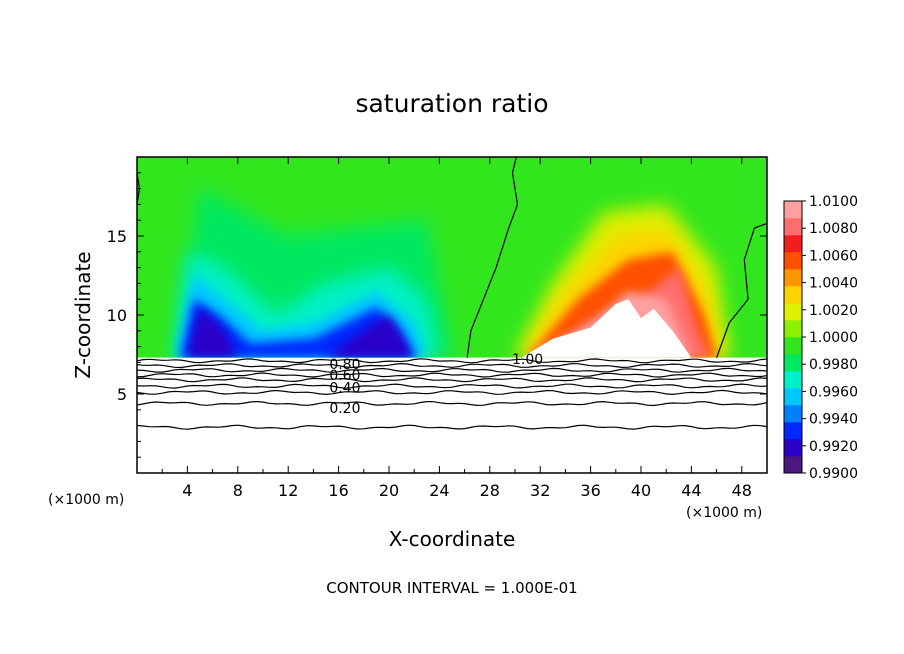  Describe the element at coordinates (344, 376) in the screenshot. I see `contour-label-1: 0.60` at that location.